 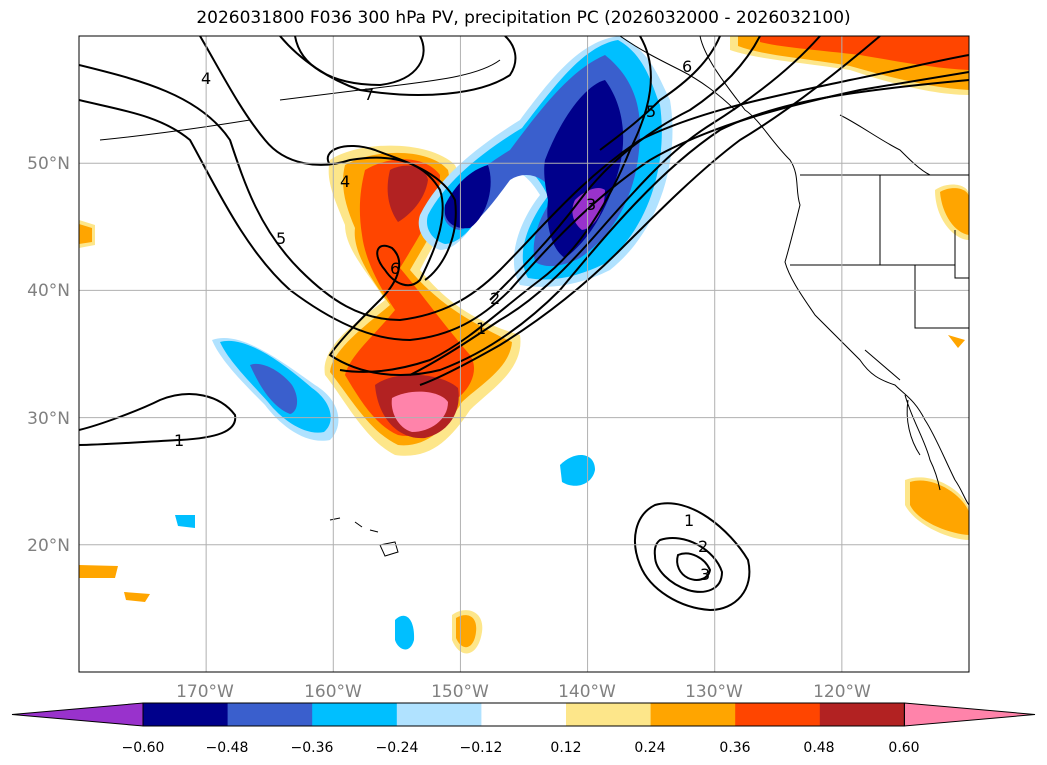 I want to click on colorbar-tick-label: 0.48, so click(x=818, y=748).